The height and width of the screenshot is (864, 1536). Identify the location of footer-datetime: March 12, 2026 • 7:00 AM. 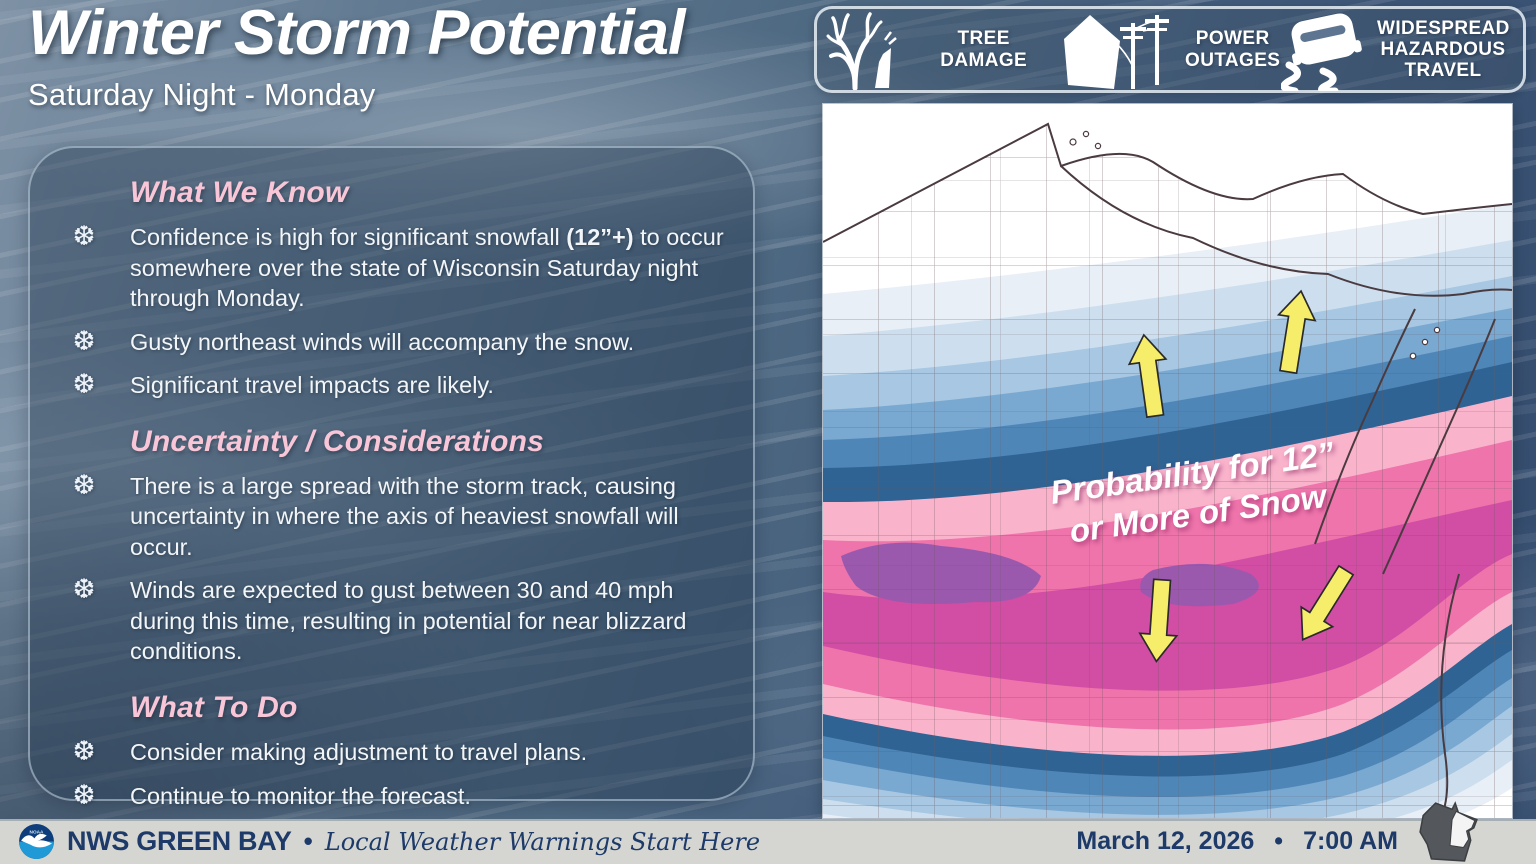
(1237, 841).